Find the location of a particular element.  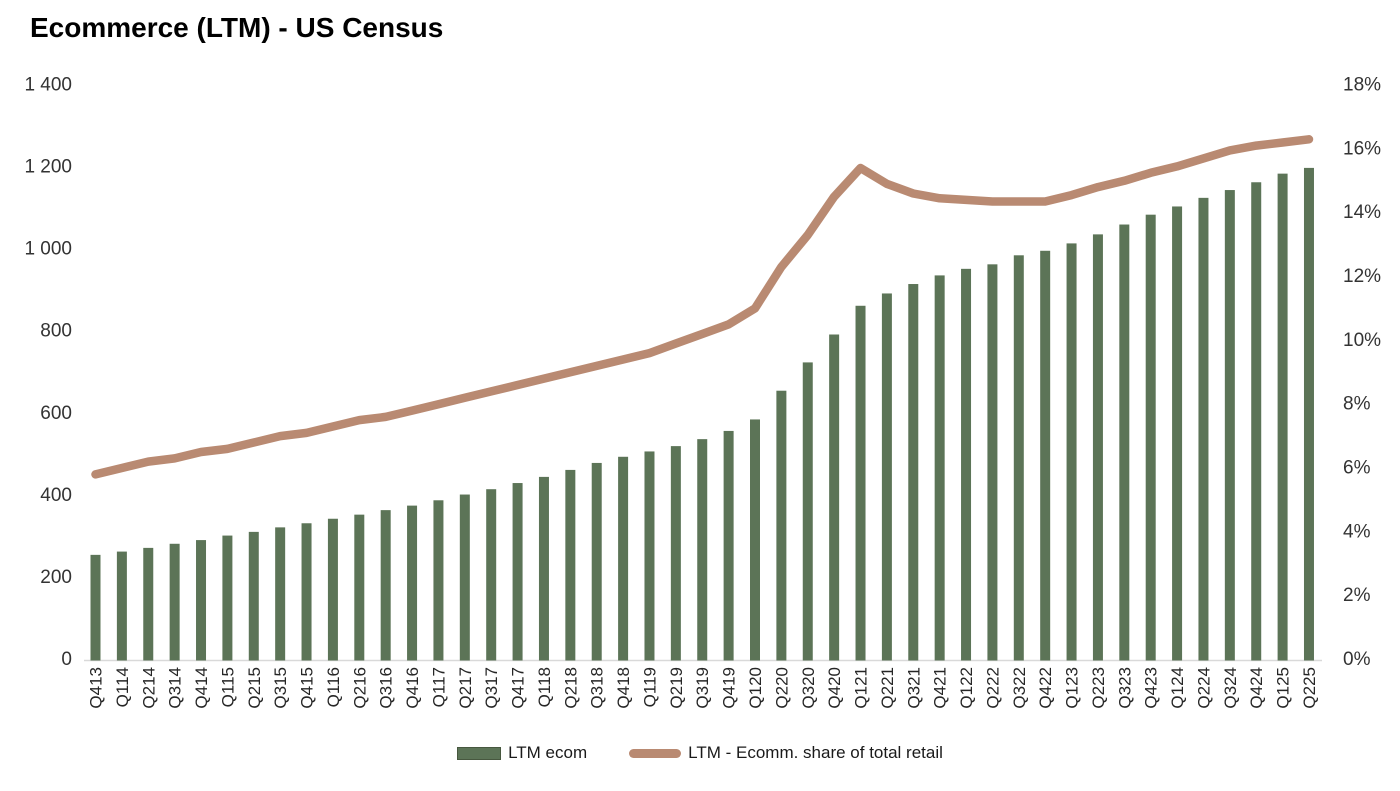

right-axis-tick-label: 10% is located at coordinates (1362, 340).